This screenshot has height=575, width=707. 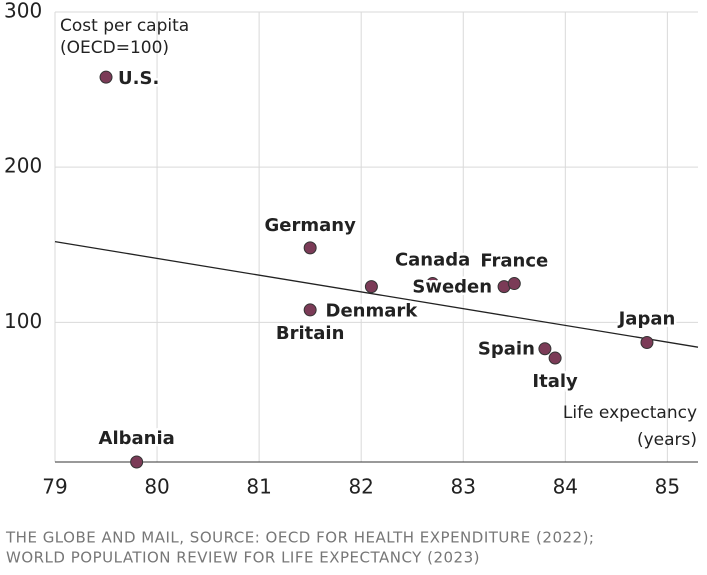 What do you see at coordinates (565, 487) in the screenshot?
I see `x-tick-label: 84` at bounding box center [565, 487].